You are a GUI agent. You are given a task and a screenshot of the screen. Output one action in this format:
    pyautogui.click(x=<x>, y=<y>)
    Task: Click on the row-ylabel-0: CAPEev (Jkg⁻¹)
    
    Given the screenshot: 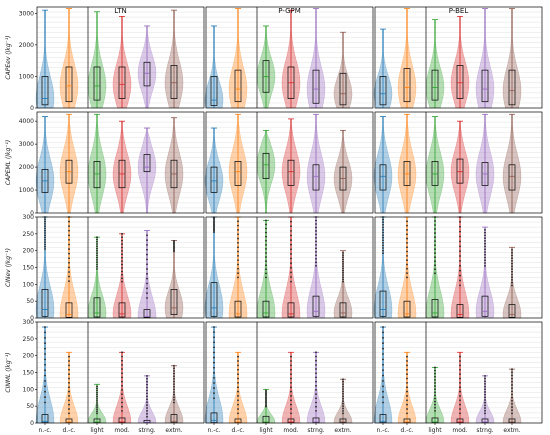 What is the action you would take?
    pyautogui.click(x=8, y=57)
    